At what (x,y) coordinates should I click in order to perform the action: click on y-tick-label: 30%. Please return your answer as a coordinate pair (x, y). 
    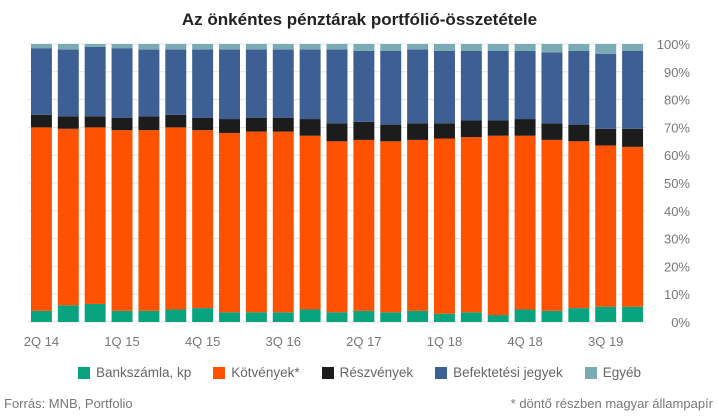
    Looking at the image, I should click on (677, 239).